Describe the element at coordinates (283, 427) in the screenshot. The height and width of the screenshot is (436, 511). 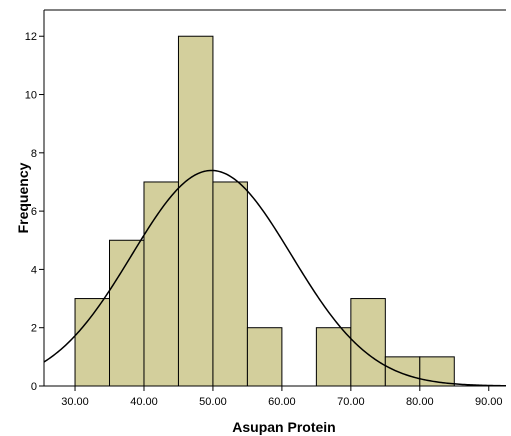
I see `x-axis-title: Asupan Protein` at that location.